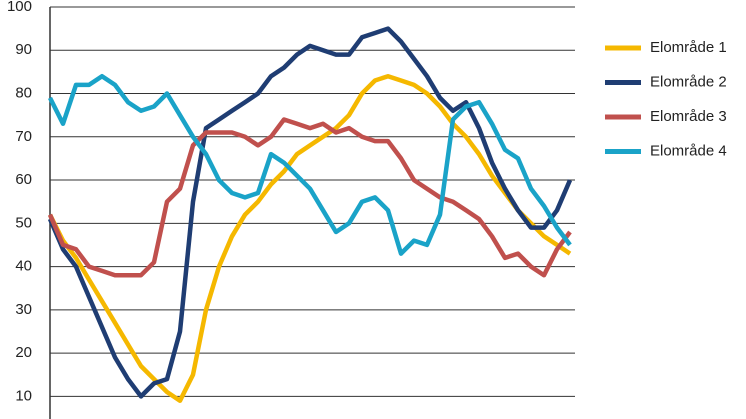 The width and height of the screenshot is (746, 419). I want to click on legend-label: Elområde 1, so click(688, 47).